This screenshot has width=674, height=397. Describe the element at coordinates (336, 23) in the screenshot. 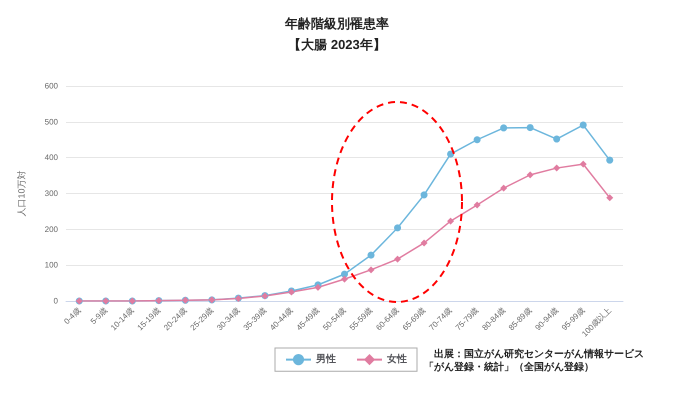

I see `chart-title: 年齢階級別罹患率` at that location.